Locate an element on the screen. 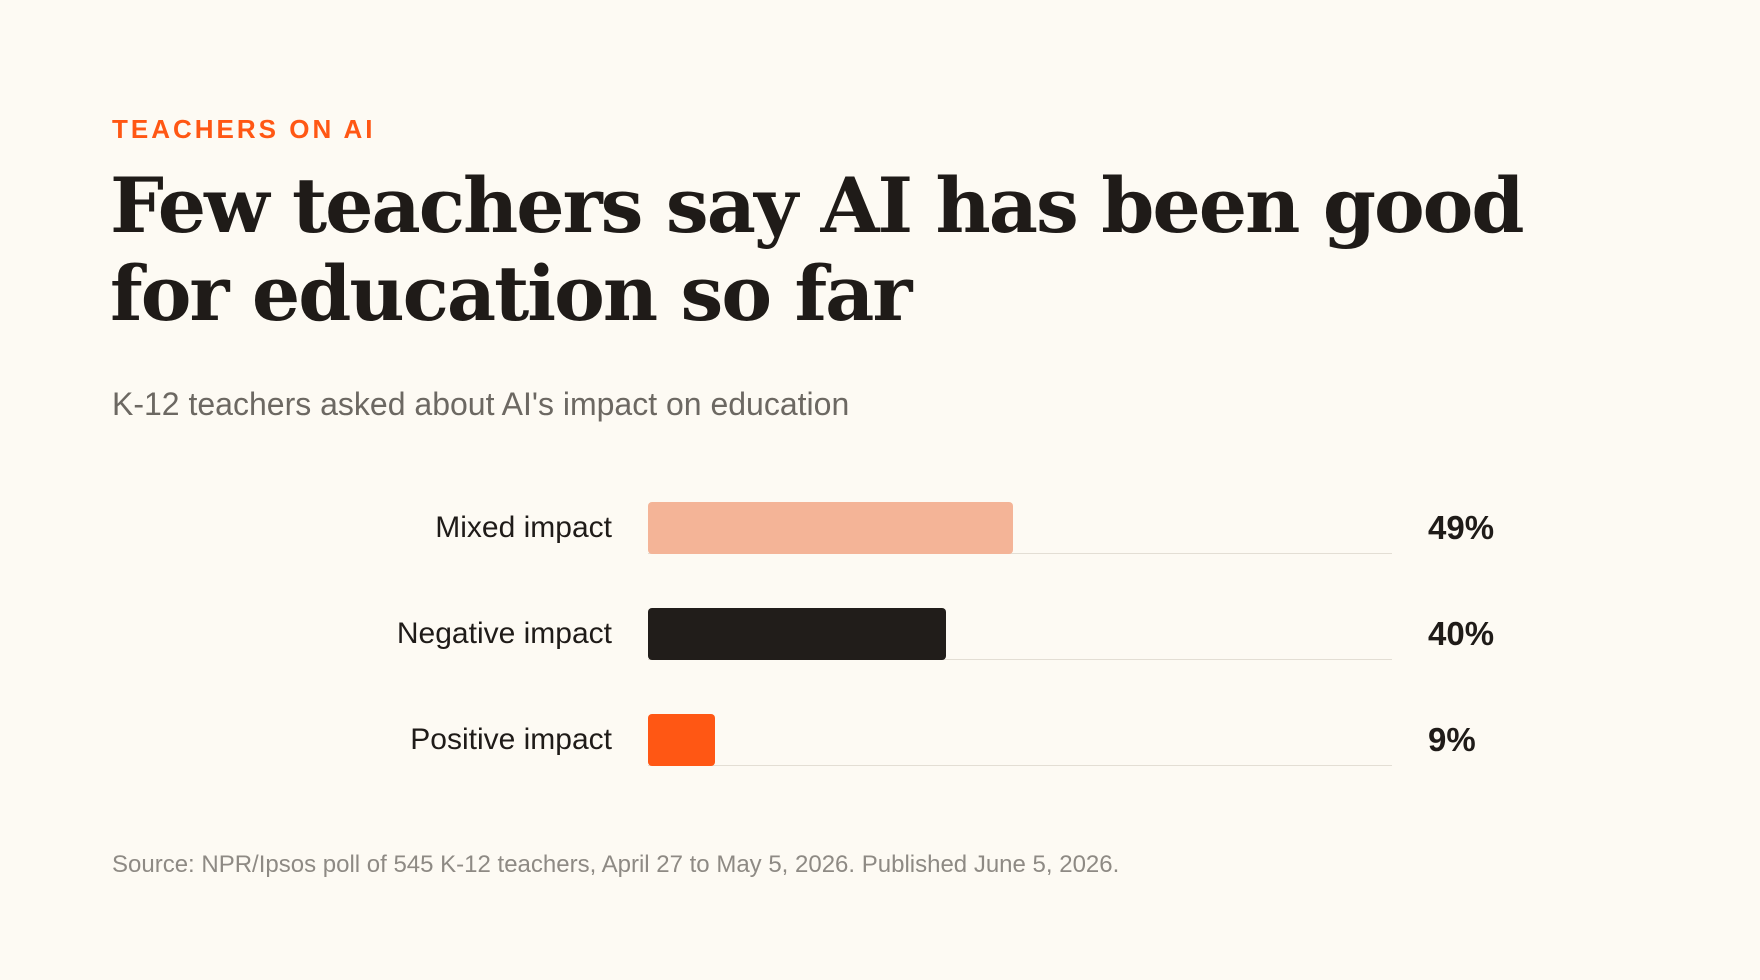 The image size is (1760, 980). bar-row: Positive impact 9% is located at coordinates (880, 740).